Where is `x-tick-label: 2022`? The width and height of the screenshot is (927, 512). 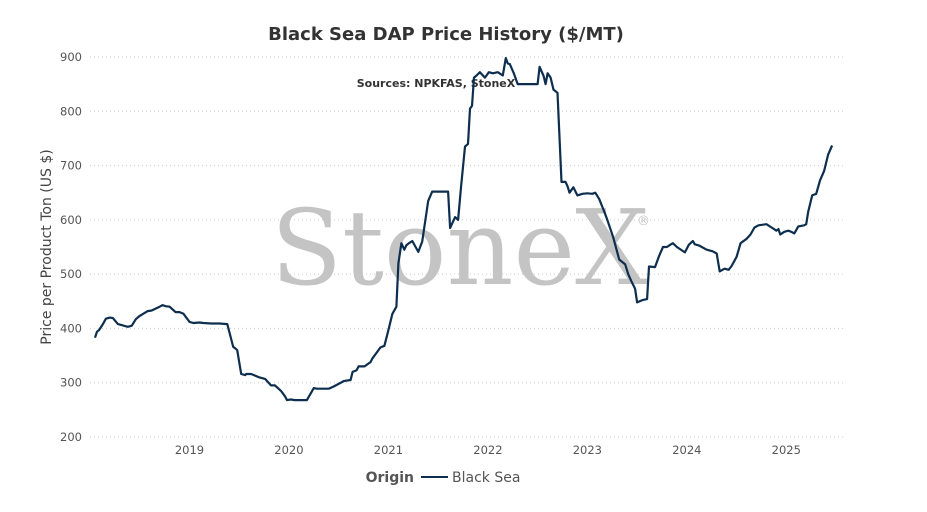
x-tick-label: 2022 is located at coordinates (487, 450).